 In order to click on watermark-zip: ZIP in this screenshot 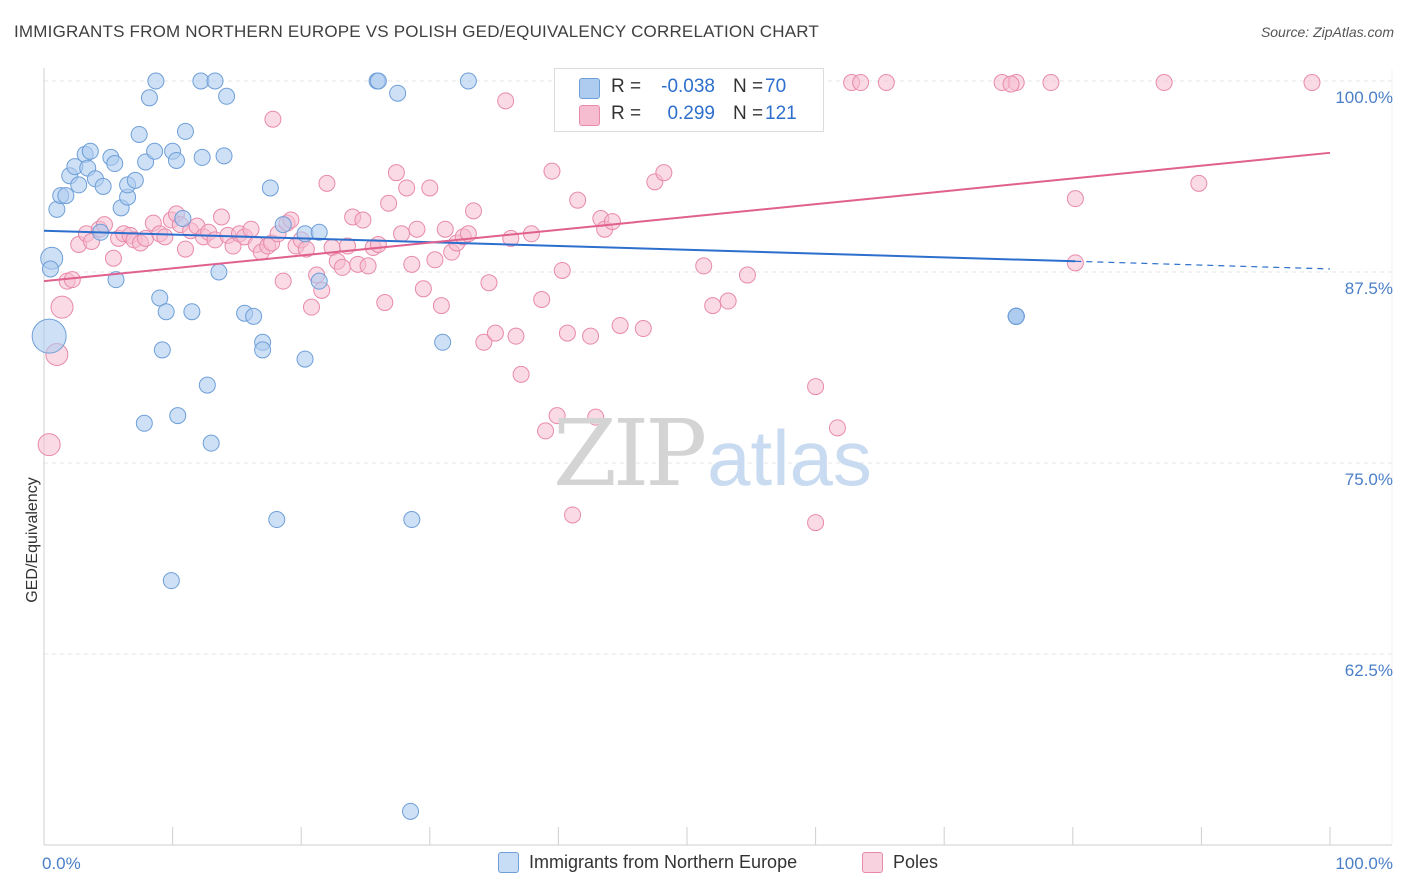, I will do `click(630, 453)`.